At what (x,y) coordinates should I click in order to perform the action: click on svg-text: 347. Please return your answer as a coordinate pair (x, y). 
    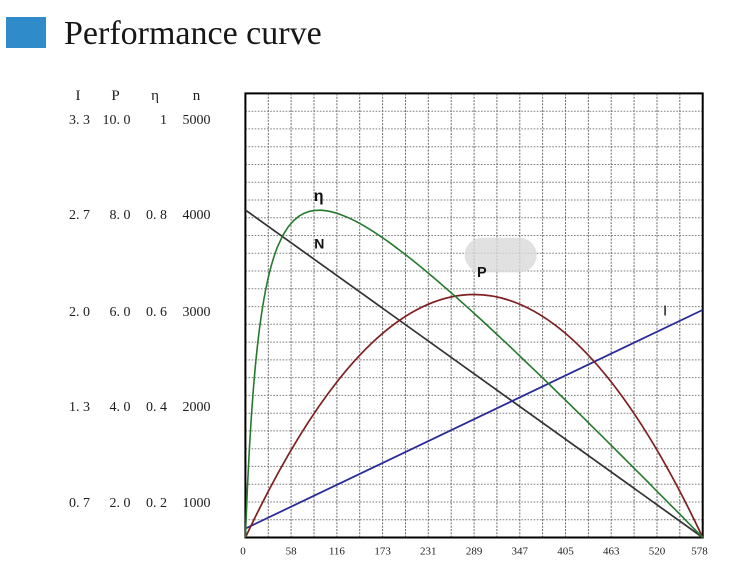
    Looking at the image, I should click on (520, 552).